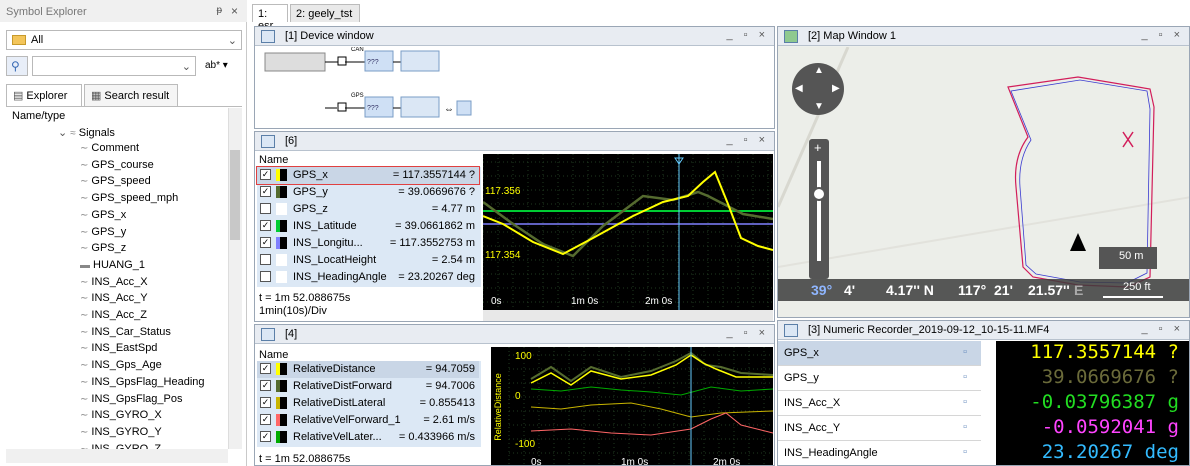 Image resolution: width=1190 pixels, height=466 pixels. I want to click on tree-item: ∼ GPS_speed, so click(115, 183).